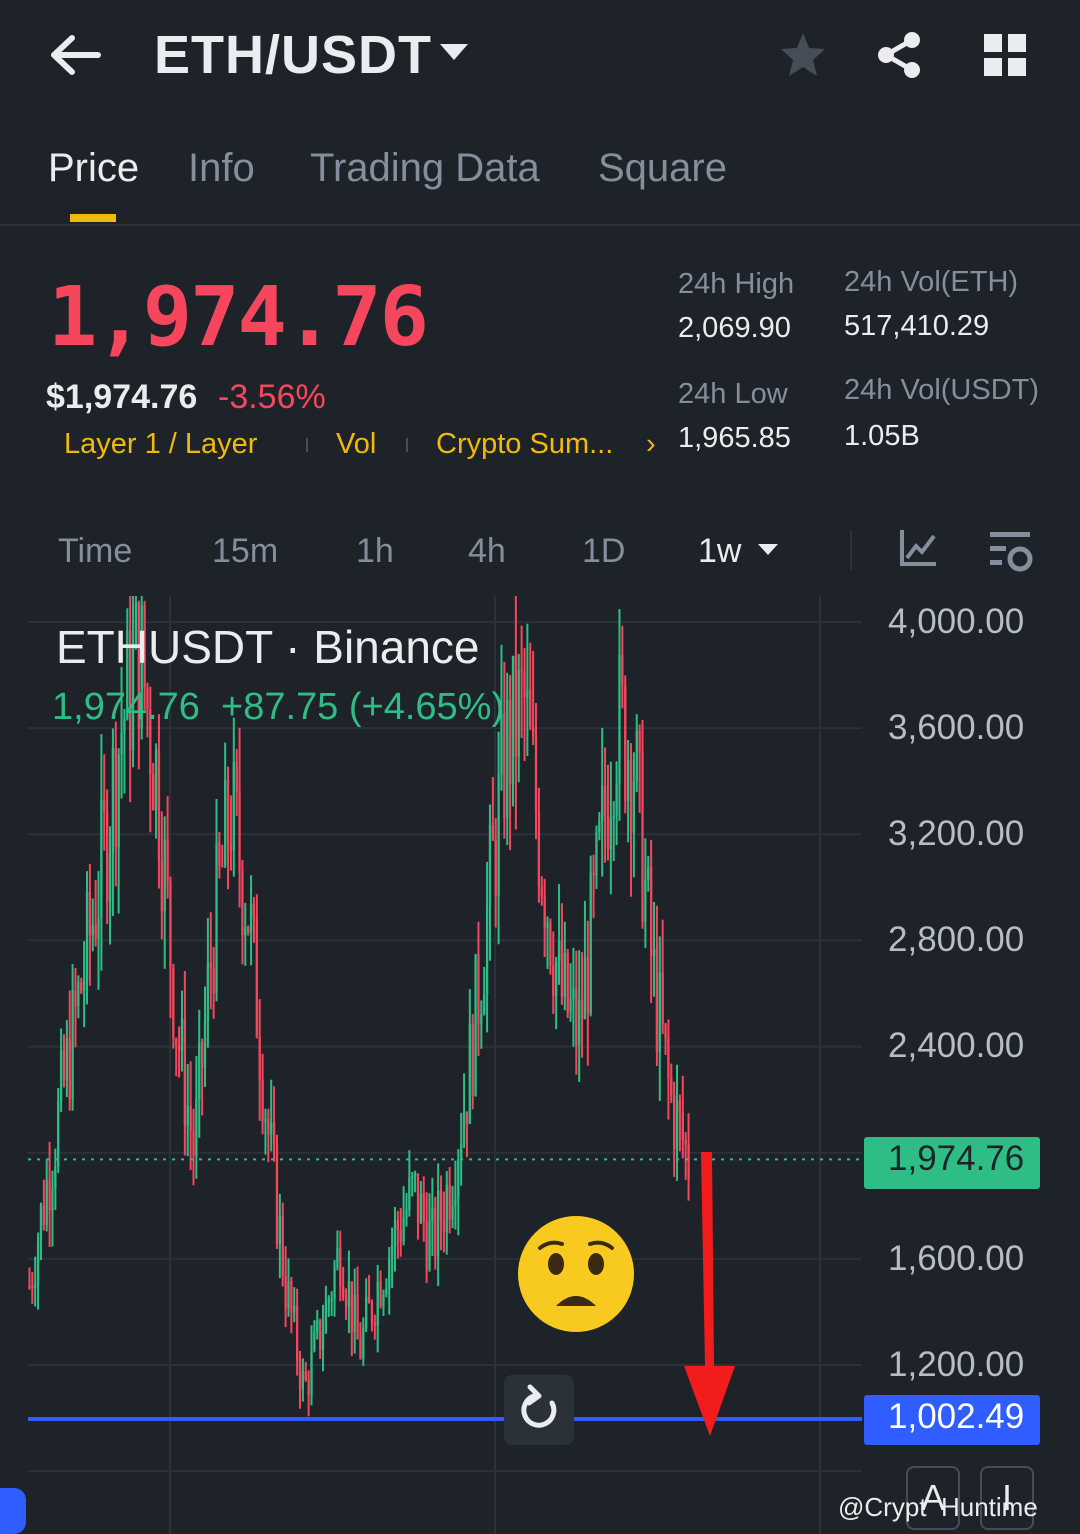 This screenshot has height=1534, width=1080. I want to click on interval-dropdown-icon, so click(768, 549).